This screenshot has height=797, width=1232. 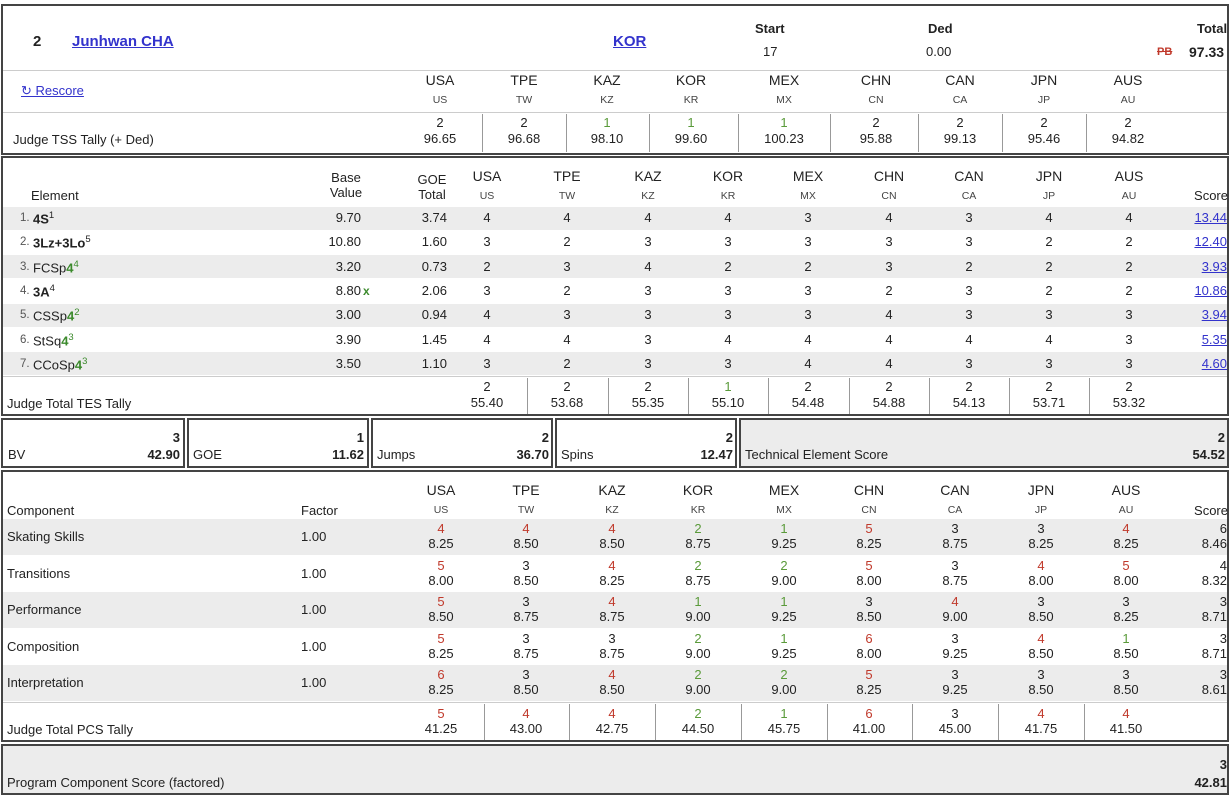 I want to click on jumps-value: 36.70, so click(x=532, y=454).